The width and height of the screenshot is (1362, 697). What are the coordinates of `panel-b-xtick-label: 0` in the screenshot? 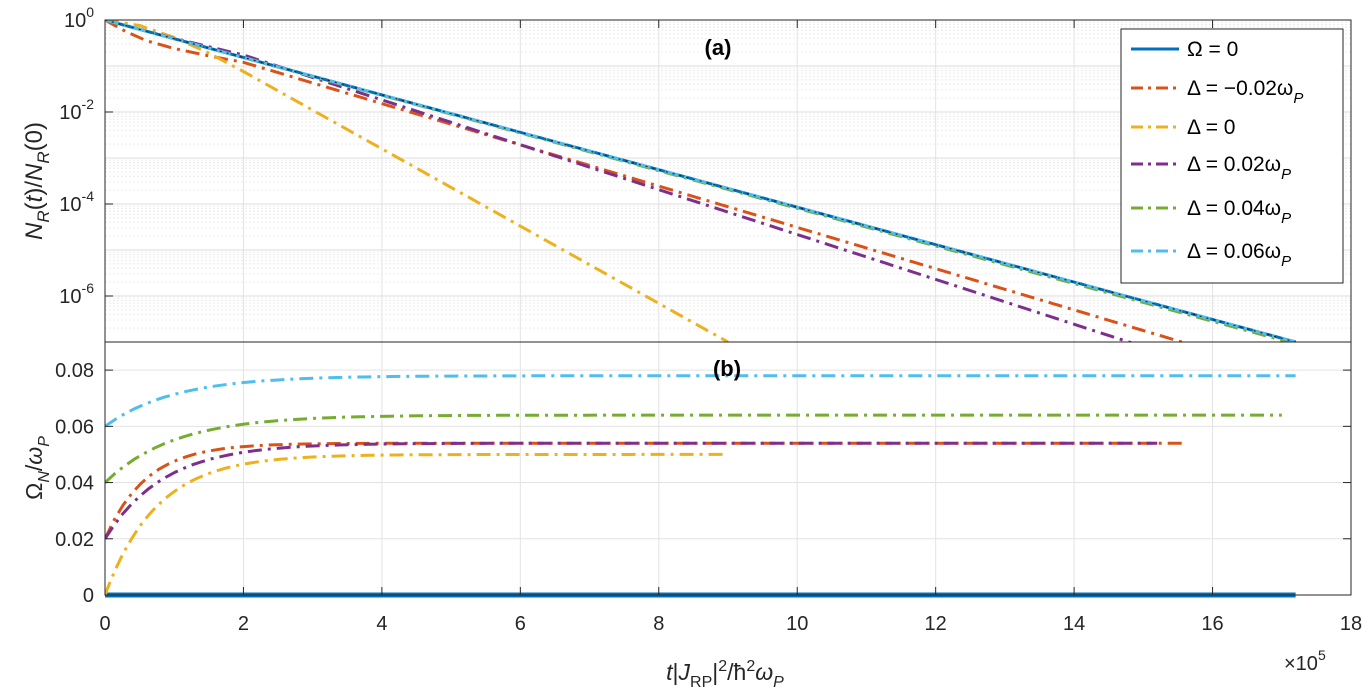 It's located at (104, 624).